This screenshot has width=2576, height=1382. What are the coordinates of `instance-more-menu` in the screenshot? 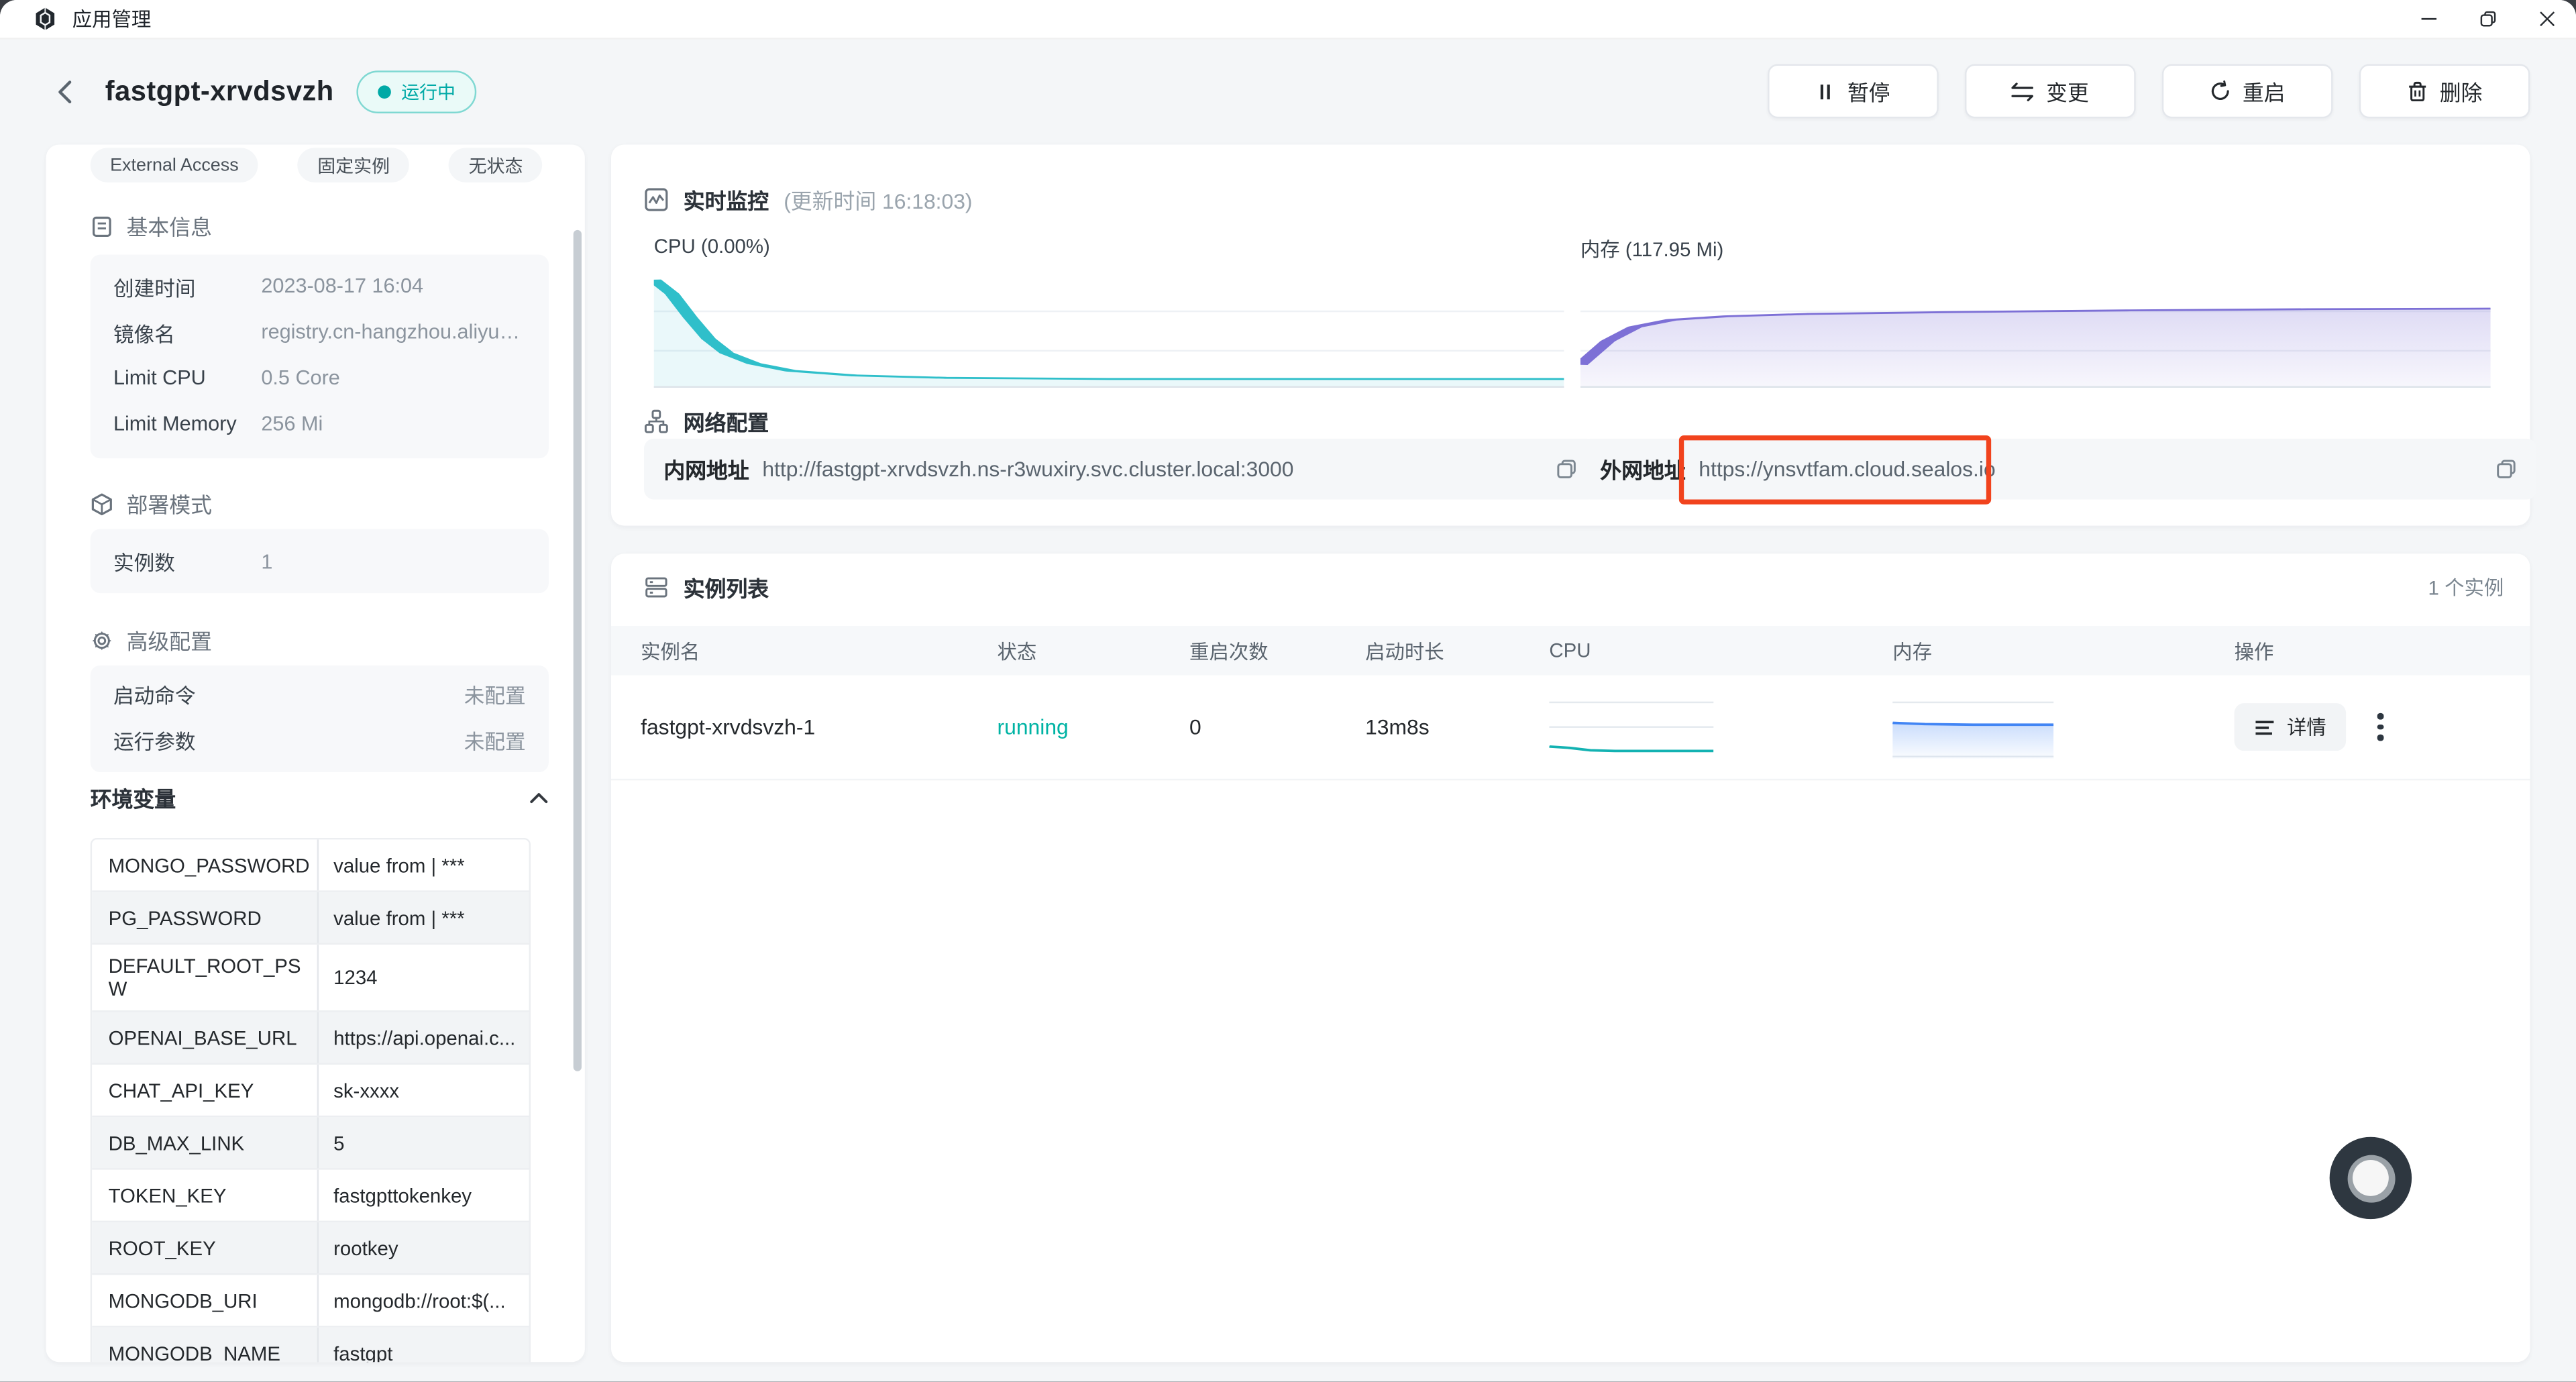 It's located at (2380, 727).